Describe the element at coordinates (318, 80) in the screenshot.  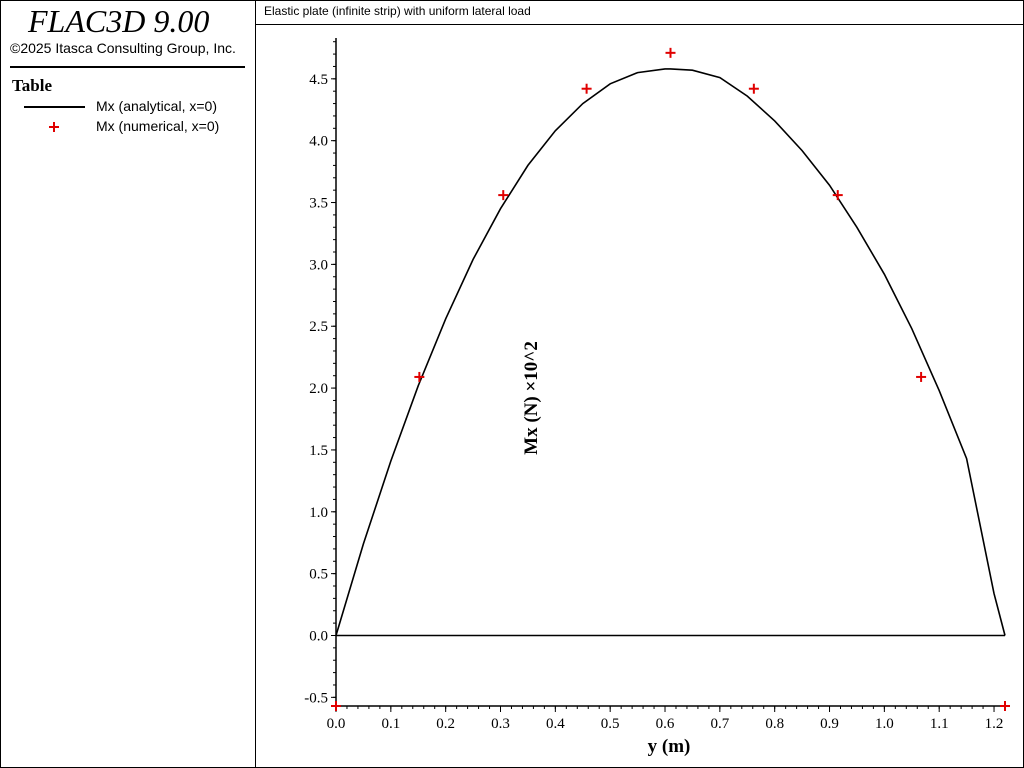
I see `y-tick-label: 4.5` at that location.